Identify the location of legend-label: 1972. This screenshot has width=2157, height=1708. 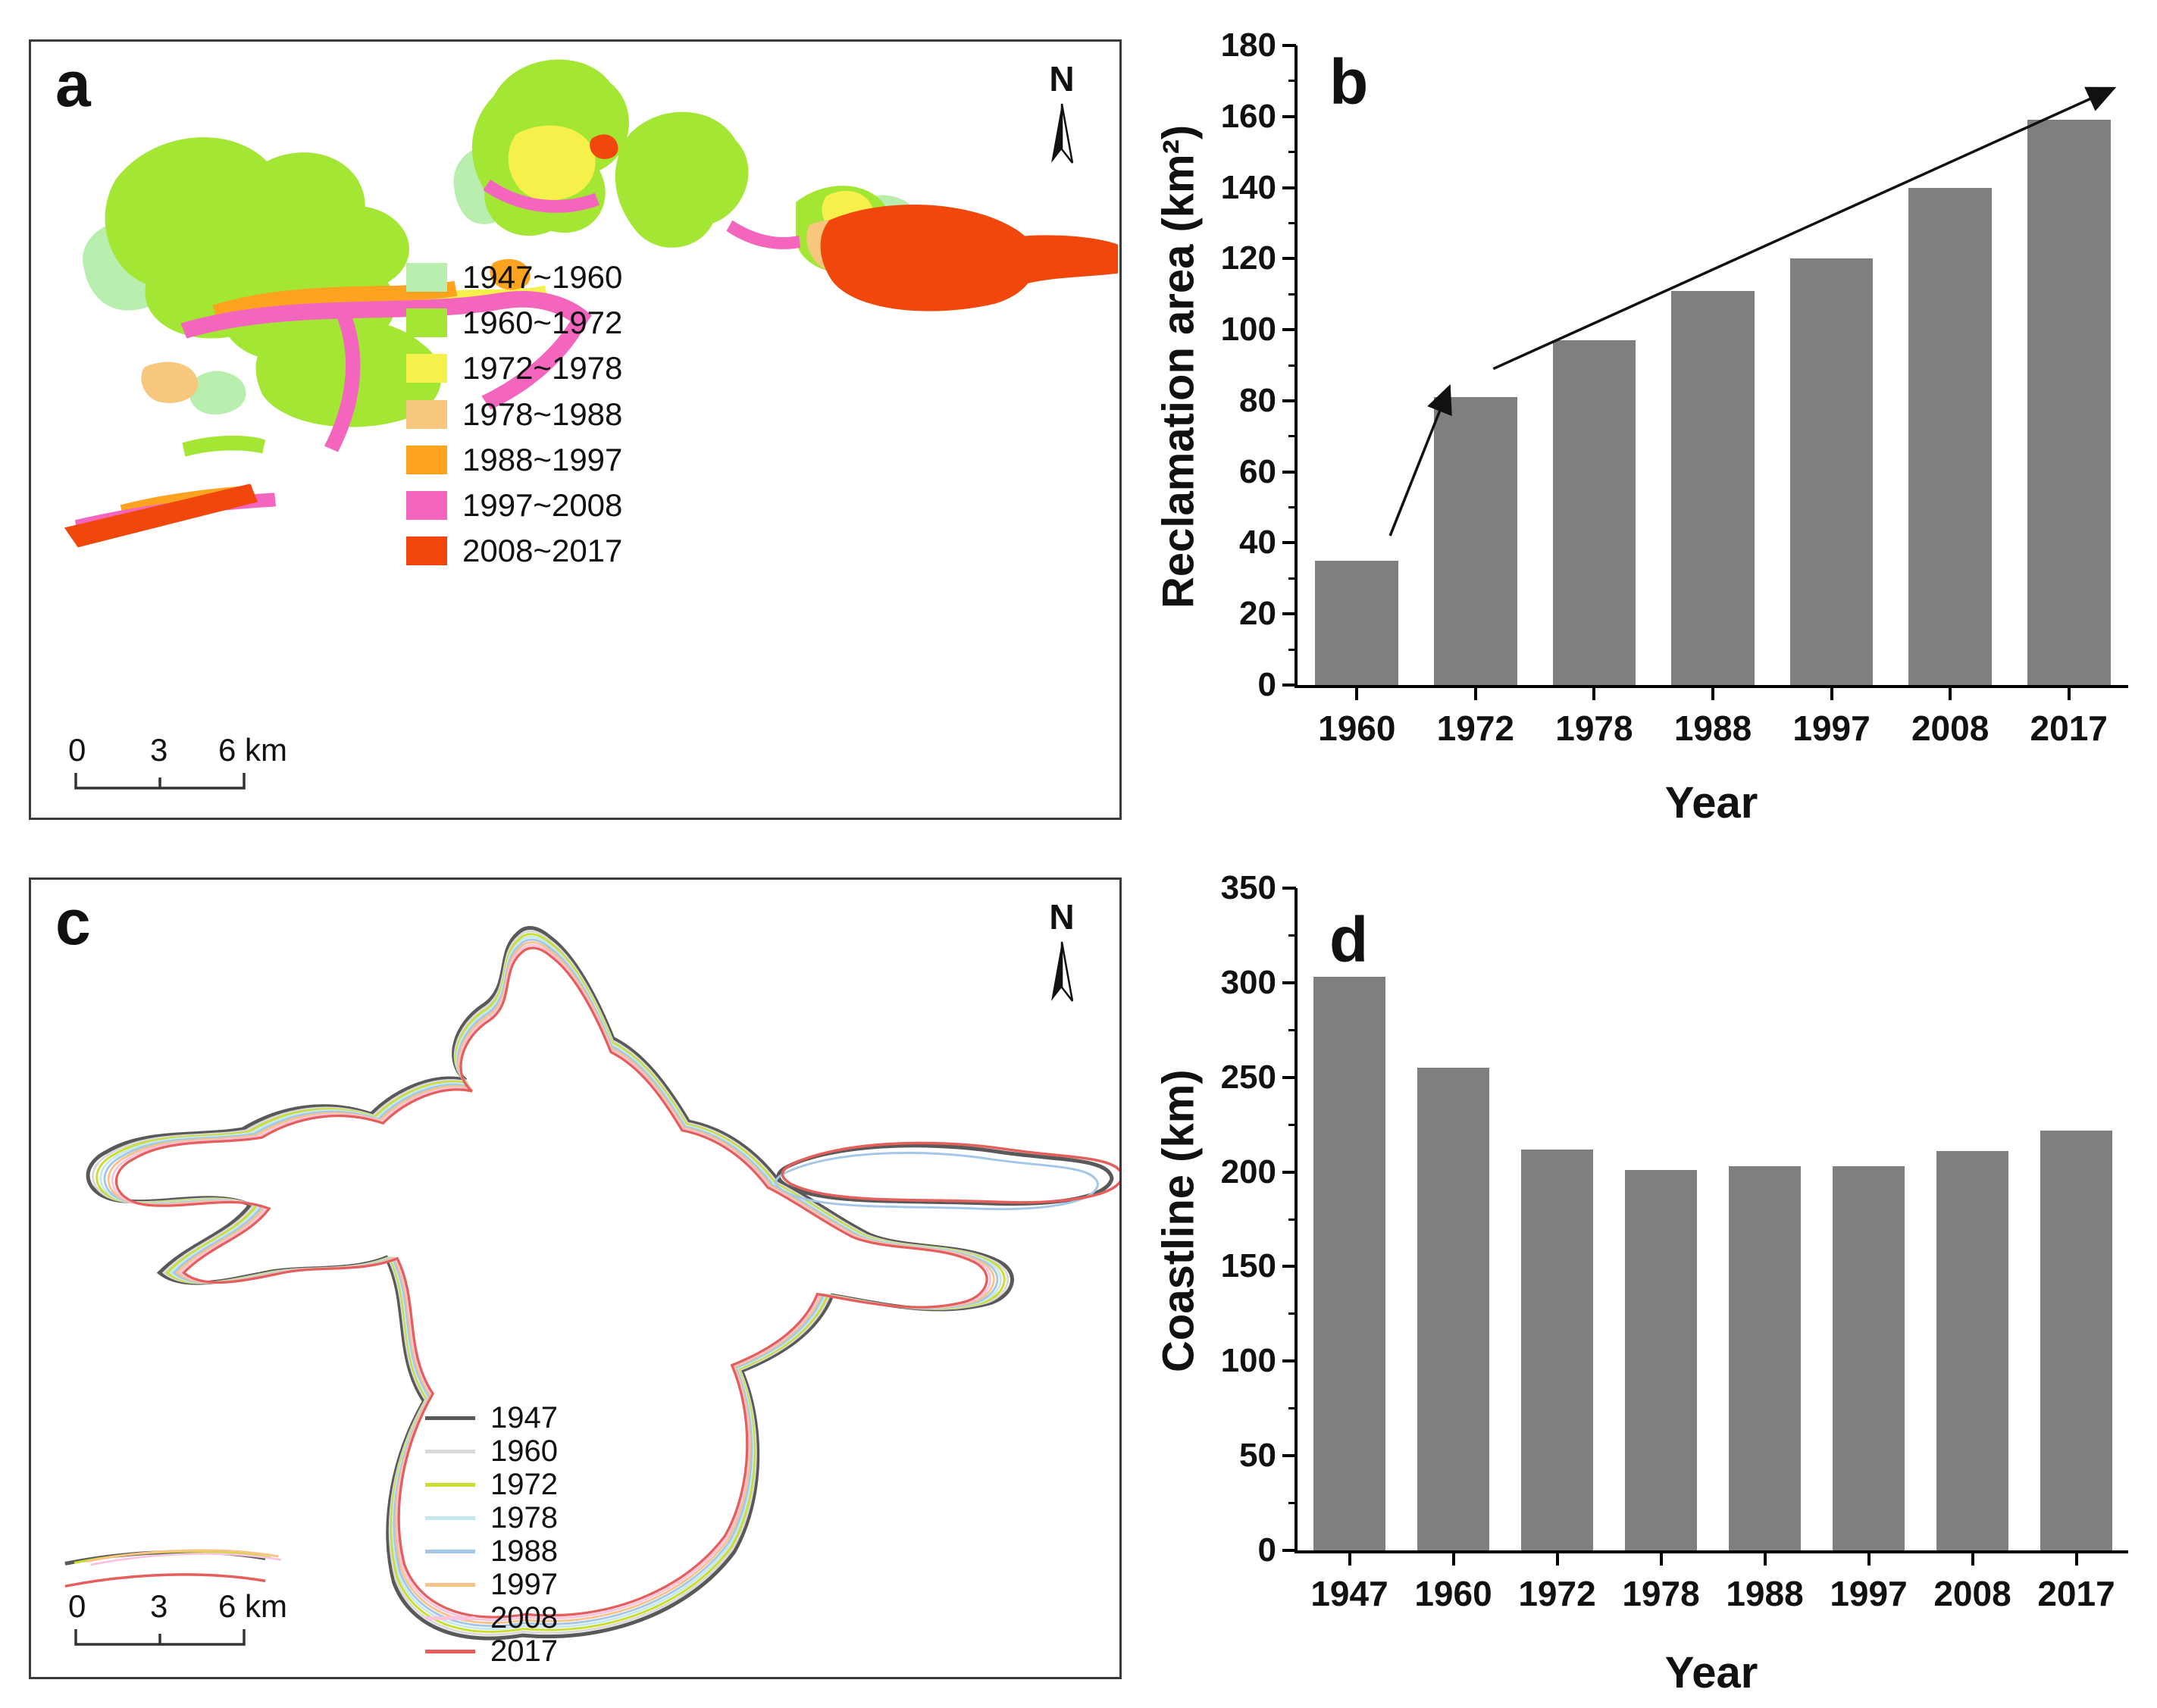
(524, 1484).